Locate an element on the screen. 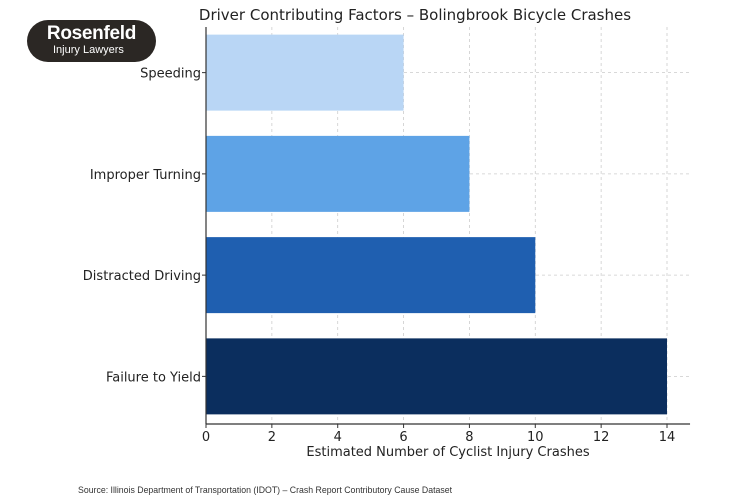  bar-speeding is located at coordinates (305, 72).